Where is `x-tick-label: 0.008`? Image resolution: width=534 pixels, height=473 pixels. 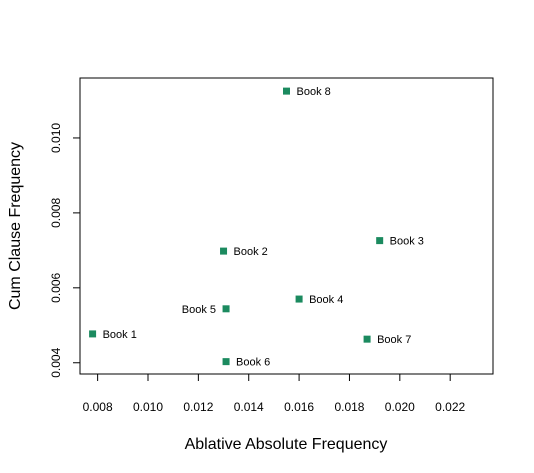
x-tick-label: 0.008 is located at coordinates (98, 407).